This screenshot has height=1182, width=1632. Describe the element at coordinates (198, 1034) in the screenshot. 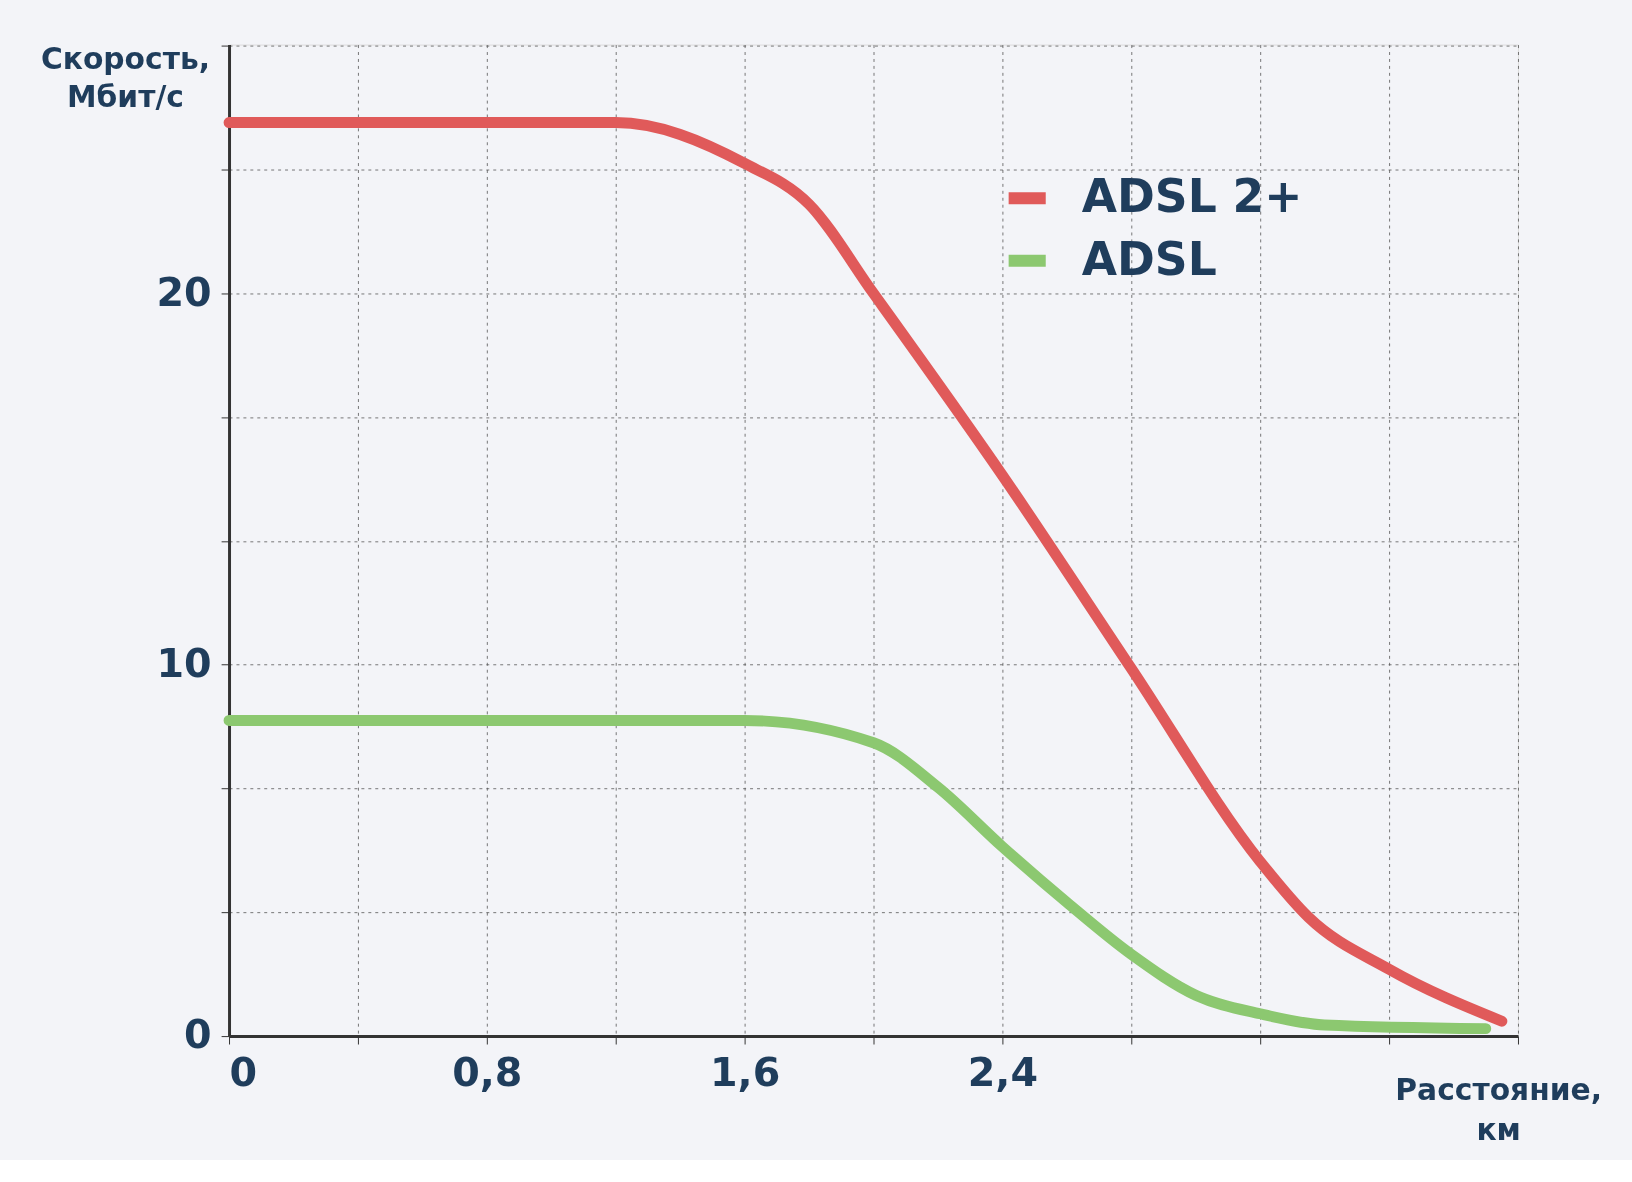

I see `y-tick-label: 0` at that location.